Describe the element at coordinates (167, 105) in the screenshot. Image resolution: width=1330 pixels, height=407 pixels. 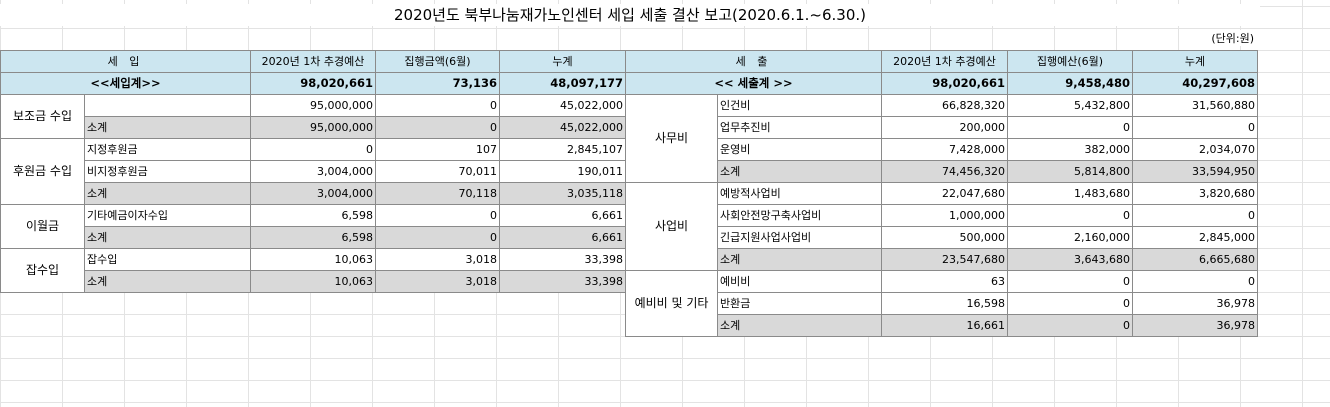
I see `income-item-cell` at that location.